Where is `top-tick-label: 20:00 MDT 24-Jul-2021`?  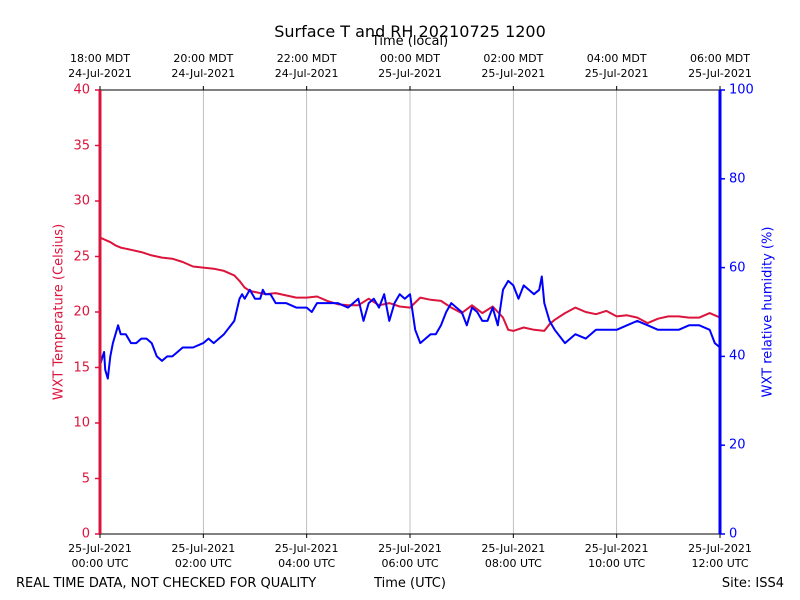 top-tick-label: 20:00 MDT 24-Jul-2021 is located at coordinates (203, 66).